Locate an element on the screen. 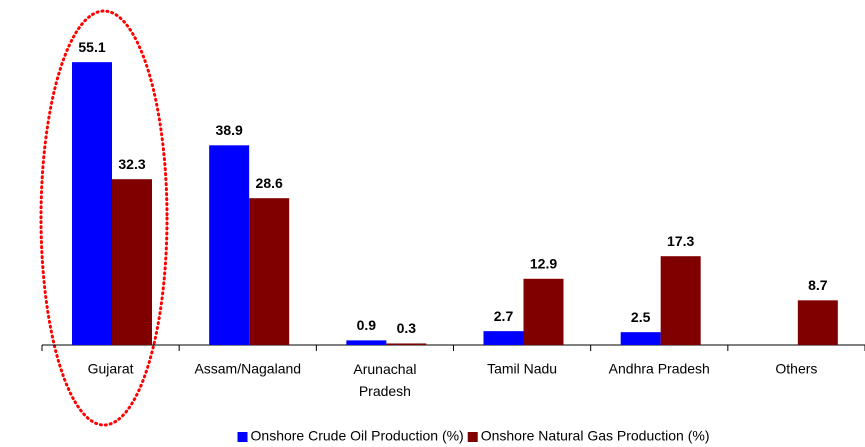 This screenshot has height=447, width=865. data-label: 2.5 is located at coordinates (641, 317).